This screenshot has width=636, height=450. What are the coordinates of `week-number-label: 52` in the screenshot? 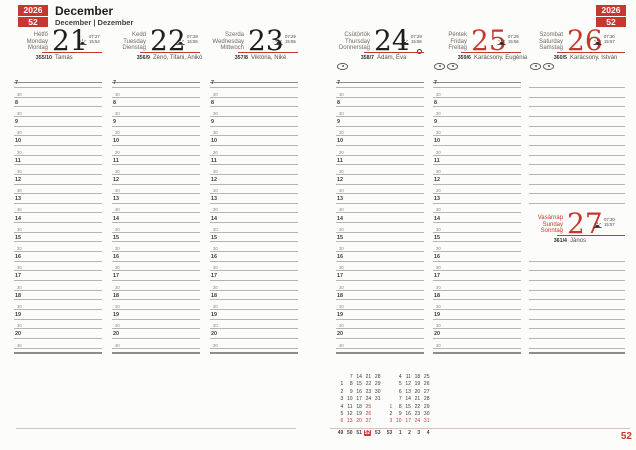 It's located at (33, 22).